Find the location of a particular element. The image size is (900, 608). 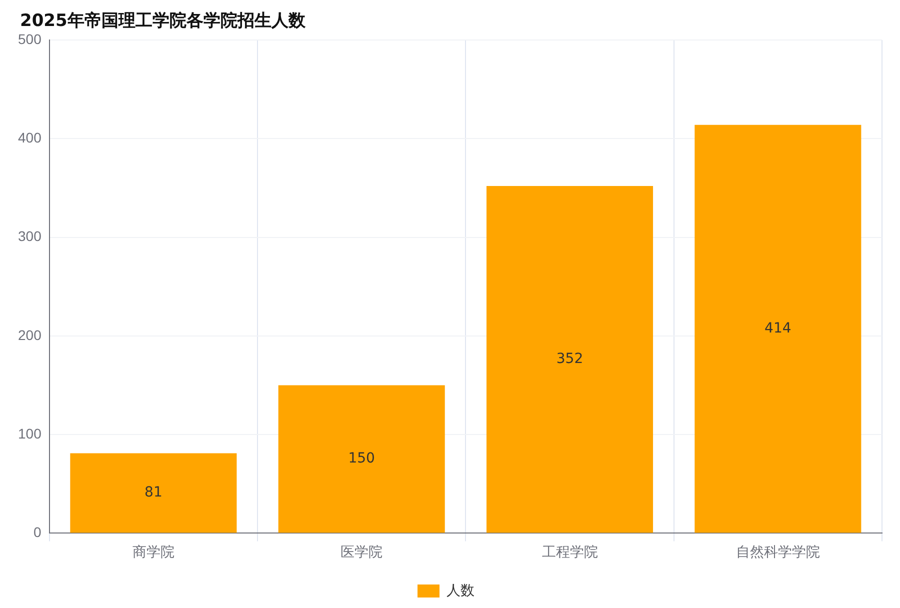

chart-title: 2025年帝国理工学院各学院招生人数 is located at coordinates (163, 21).